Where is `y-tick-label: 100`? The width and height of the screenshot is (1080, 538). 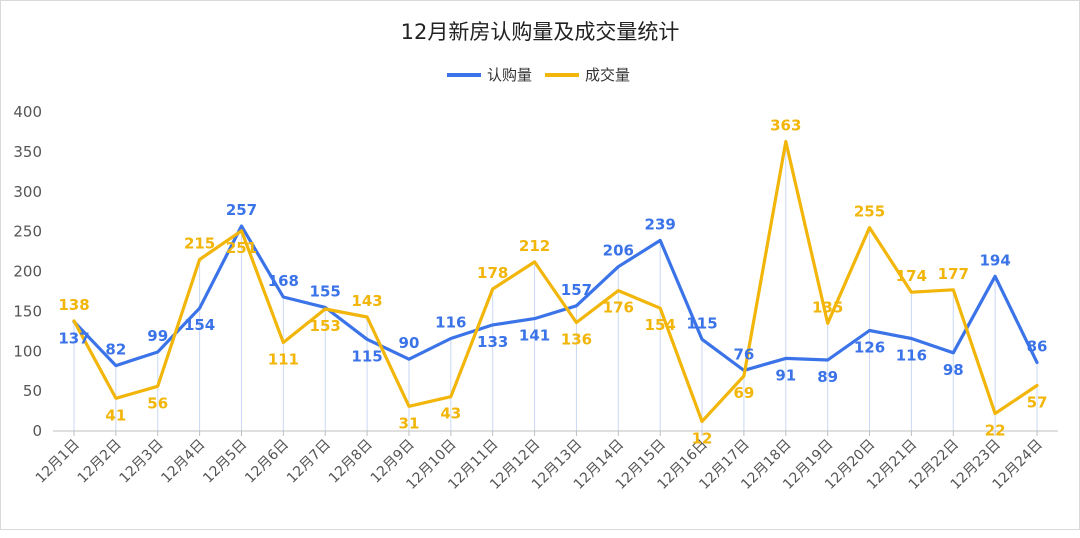 y-tick-label: 100 is located at coordinates (27, 351).